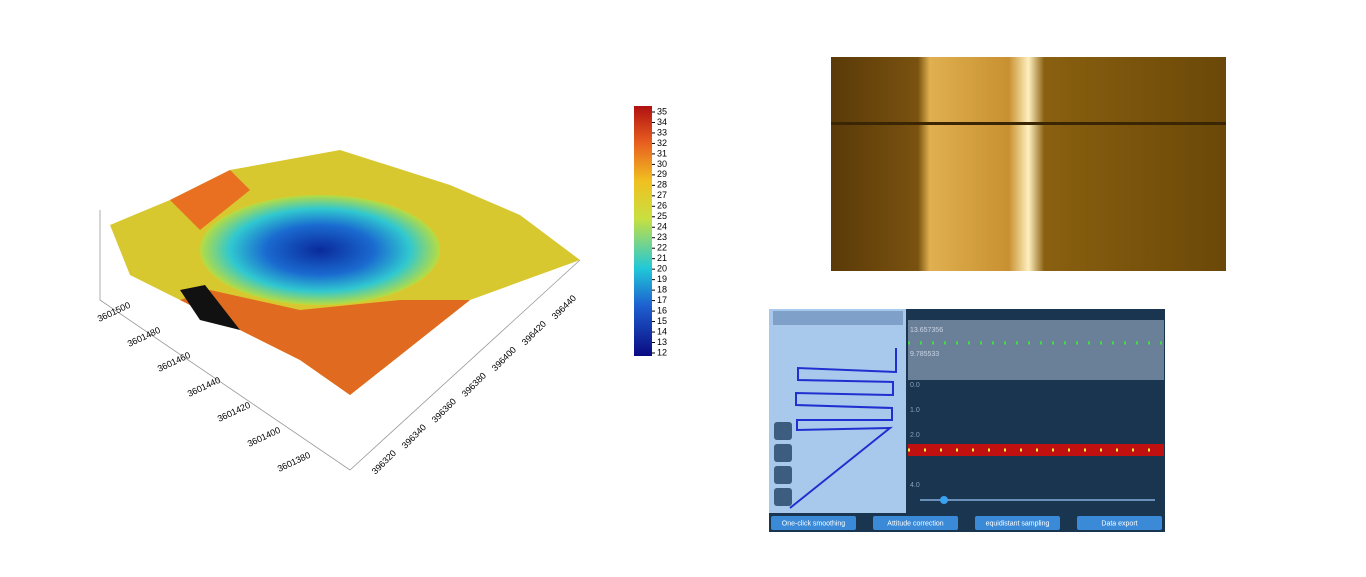 The width and height of the screenshot is (1366, 577). What do you see at coordinates (843, 428) in the screenshot?
I see `track` at bounding box center [843, 428].